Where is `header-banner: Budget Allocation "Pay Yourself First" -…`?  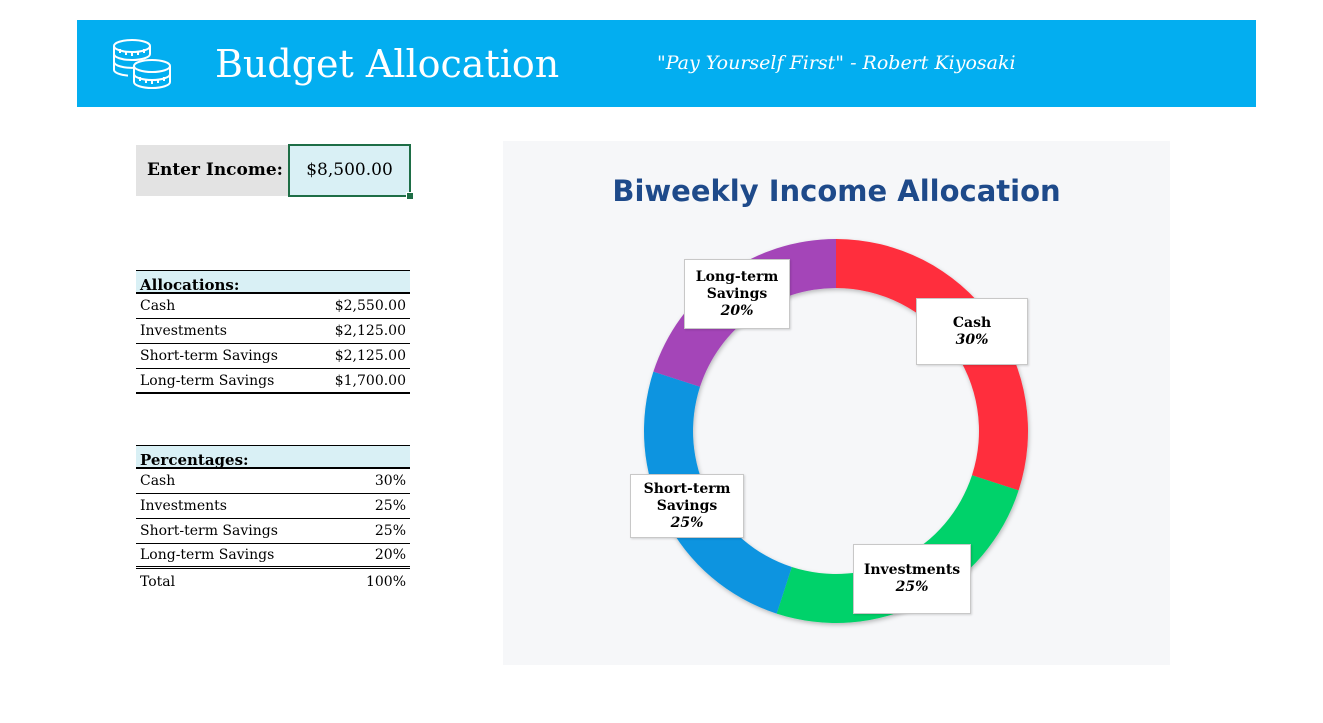
header-banner: Budget Allocation "Pay Yourself First" -… is located at coordinates (666, 63).